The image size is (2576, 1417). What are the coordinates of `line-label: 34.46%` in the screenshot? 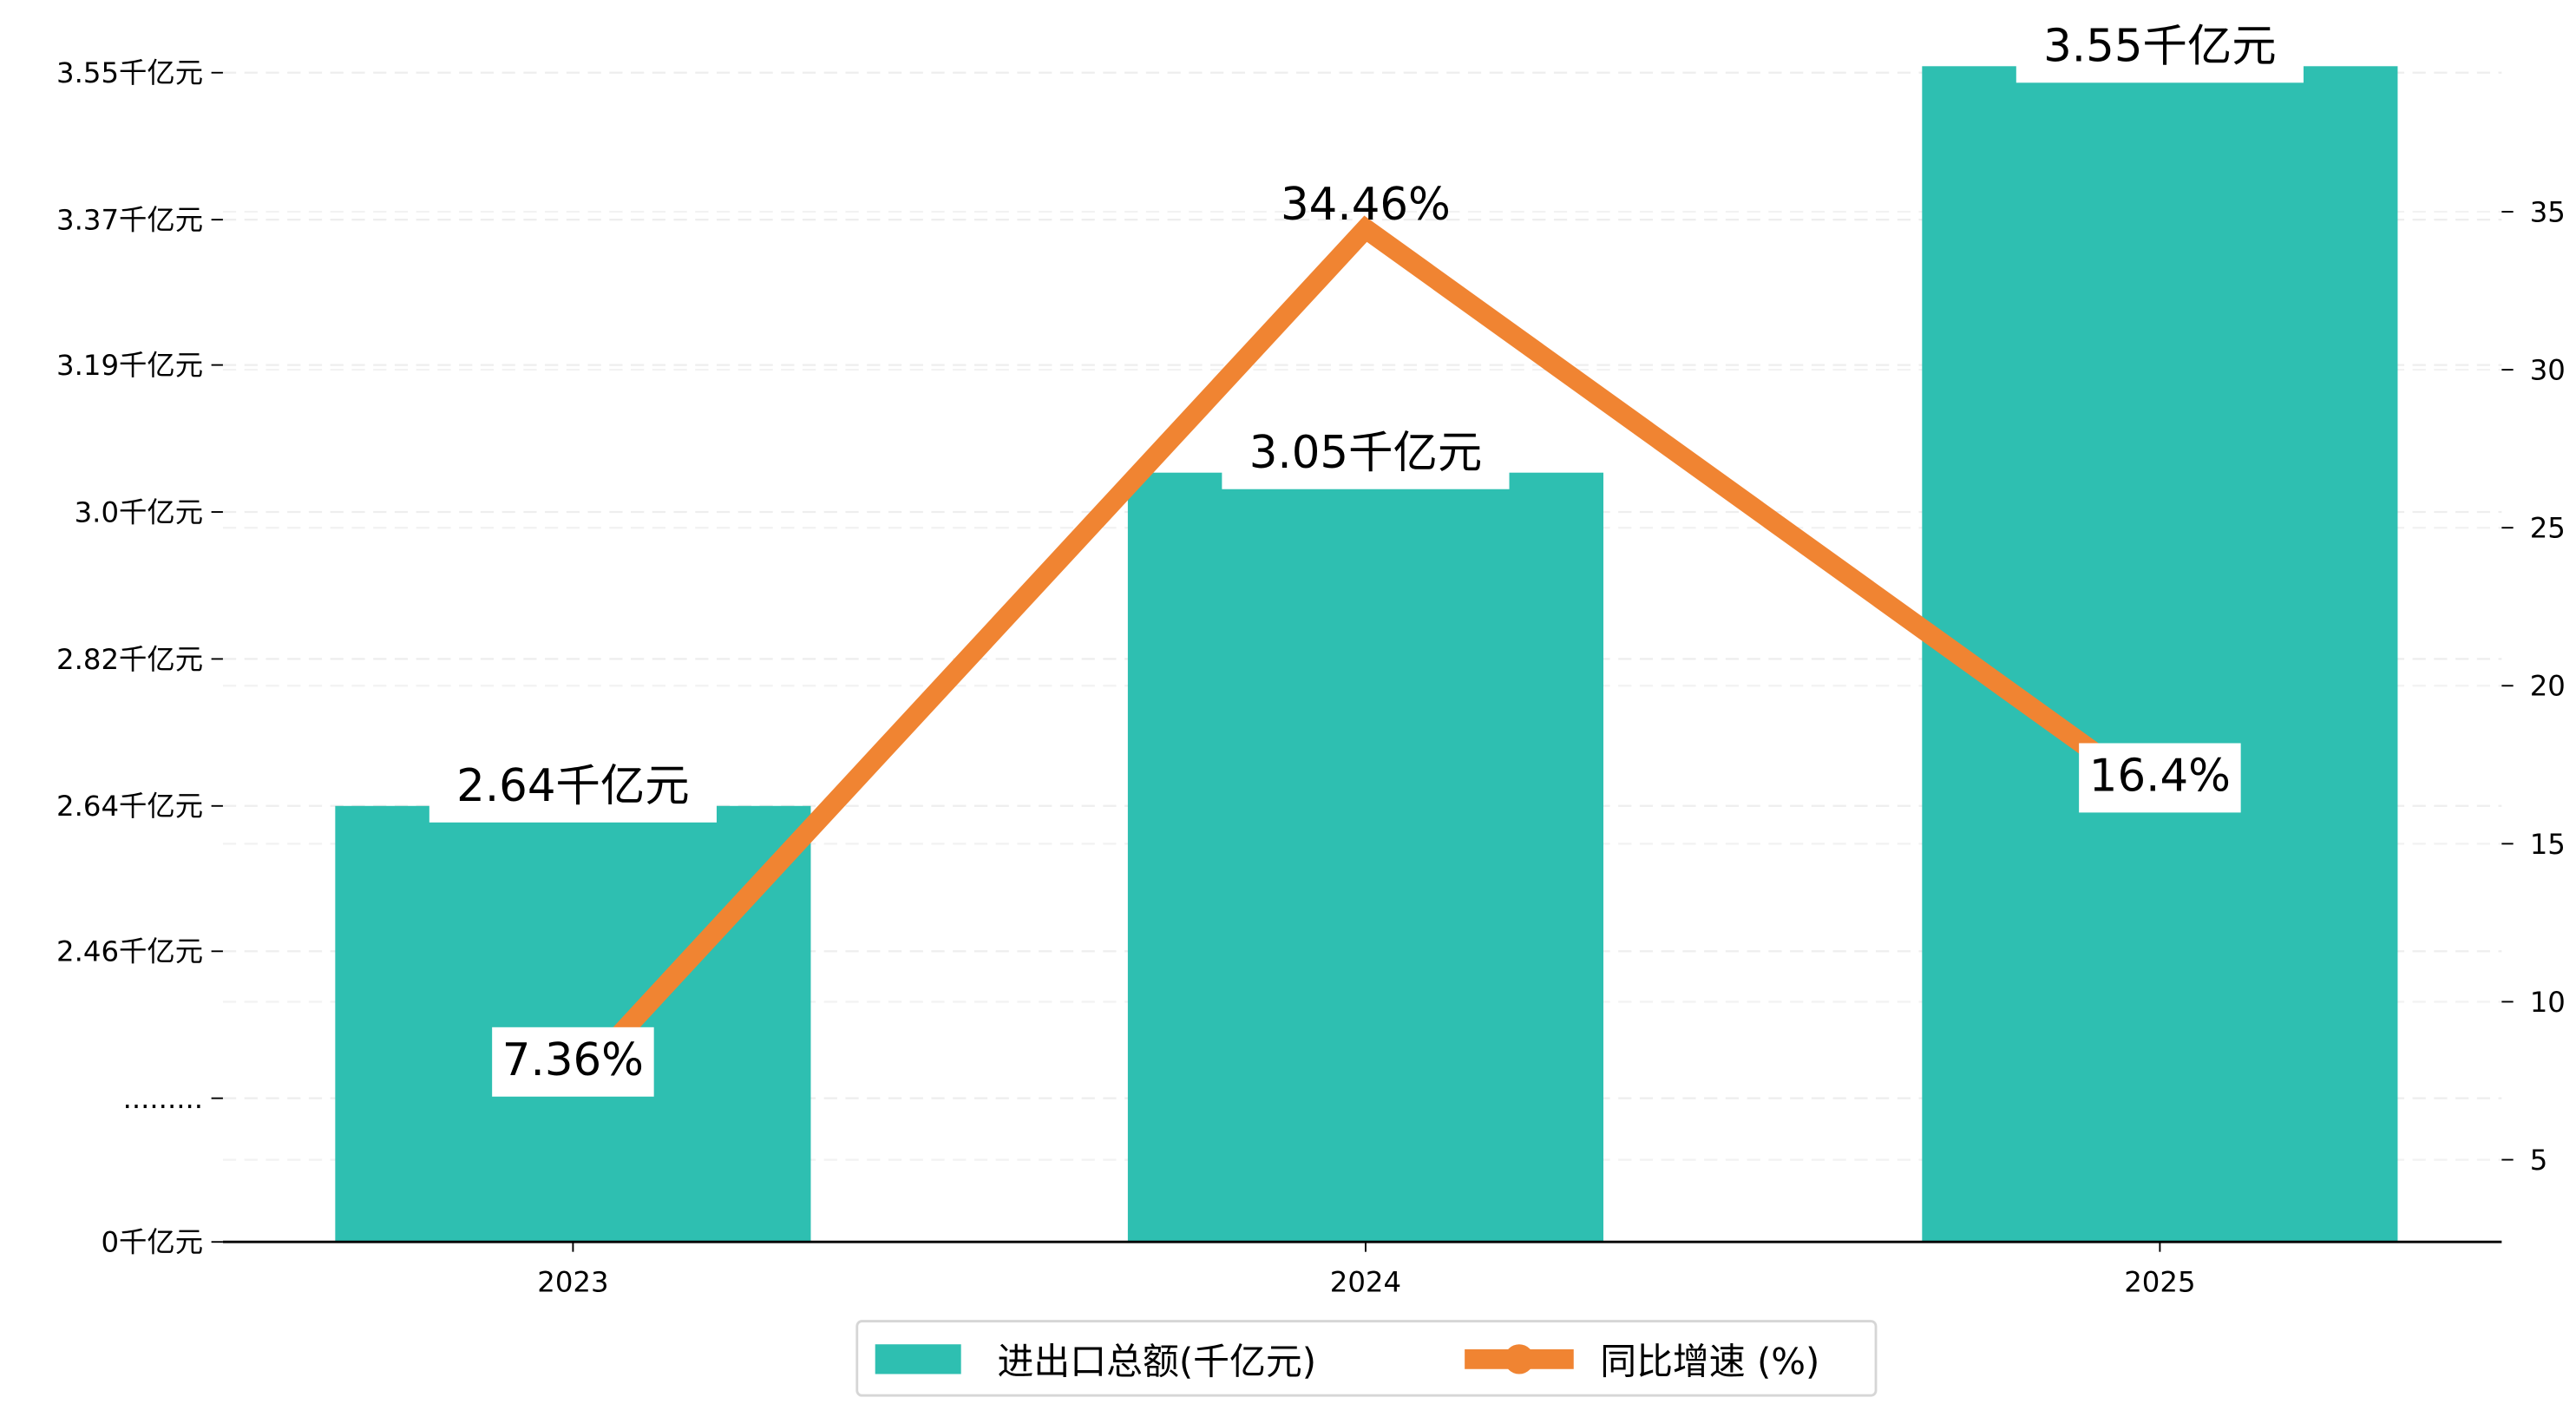 It's located at (1366, 205).